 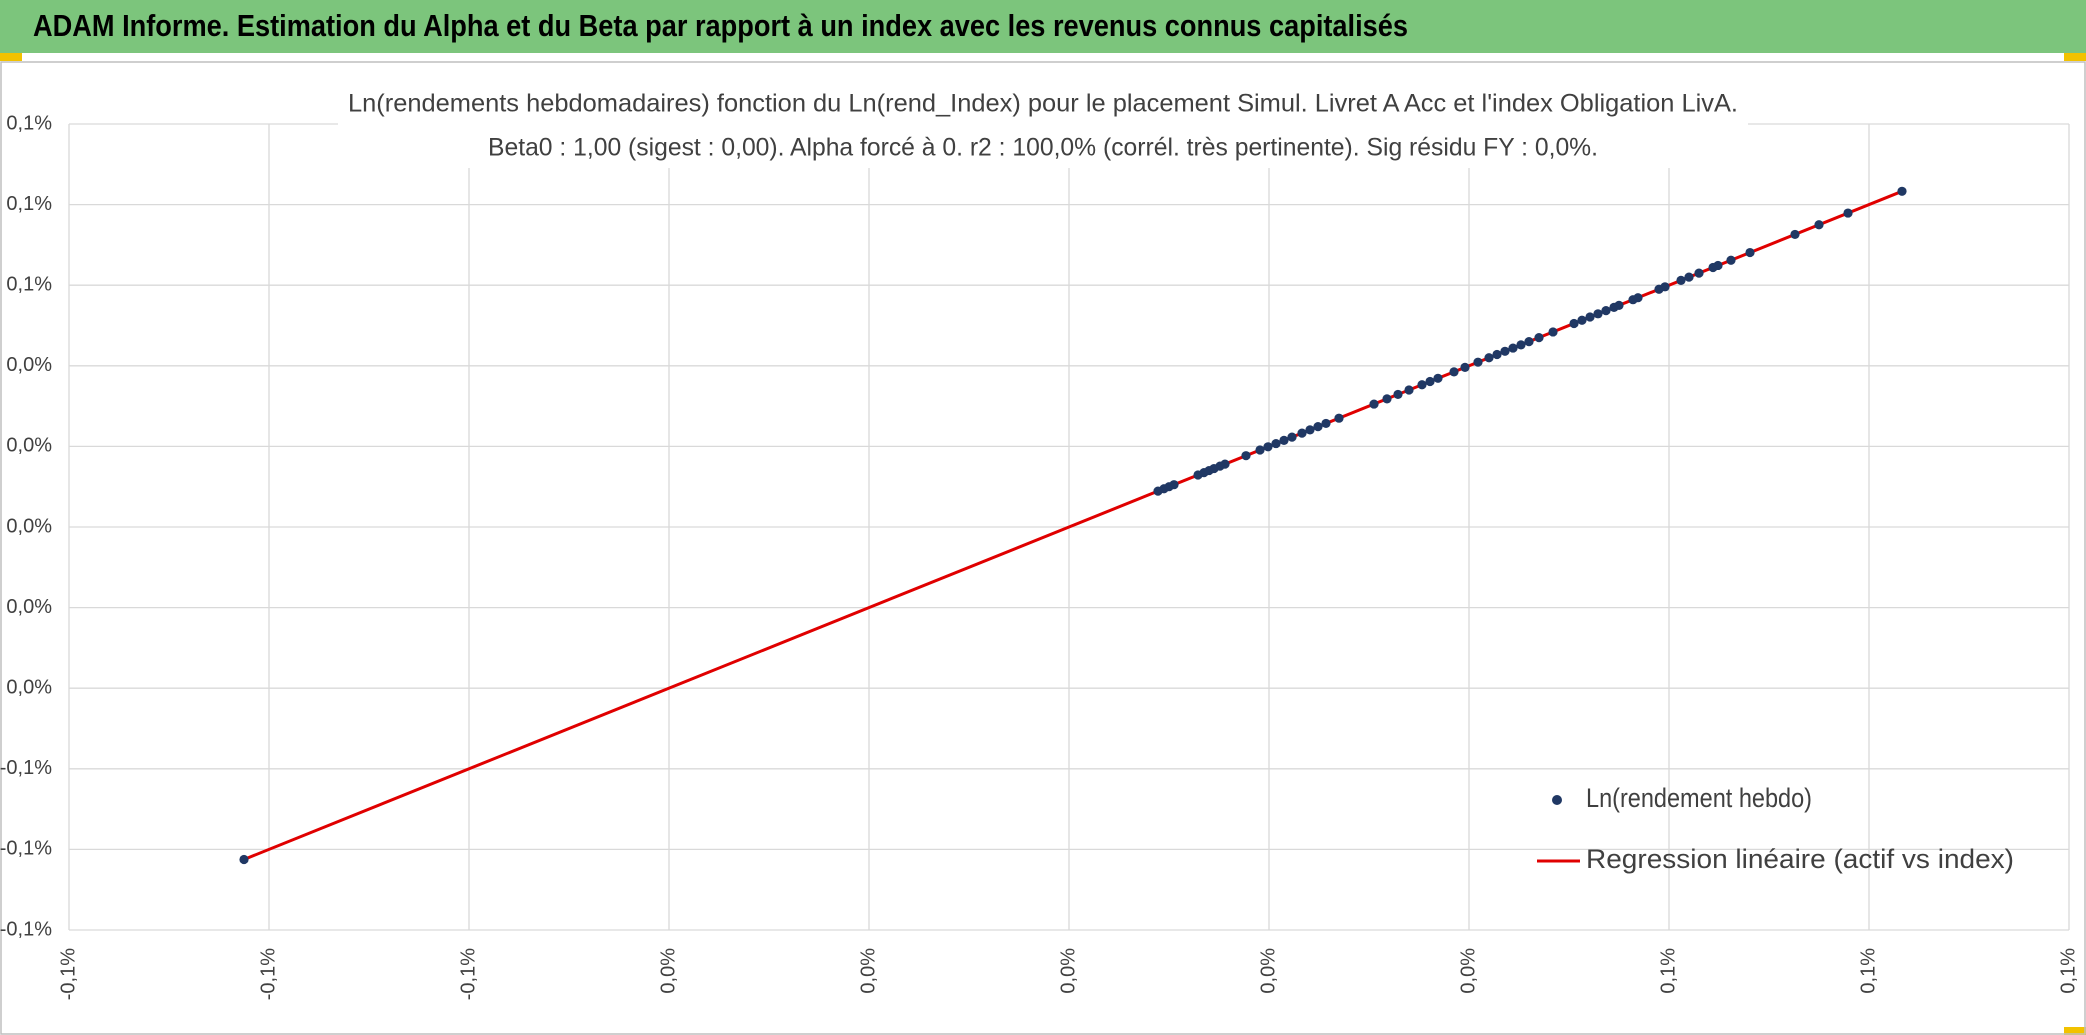 What do you see at coordinates (1557, 800) in the screenshot?
I see `legend-swatch` at bounding box center [1557, 800].